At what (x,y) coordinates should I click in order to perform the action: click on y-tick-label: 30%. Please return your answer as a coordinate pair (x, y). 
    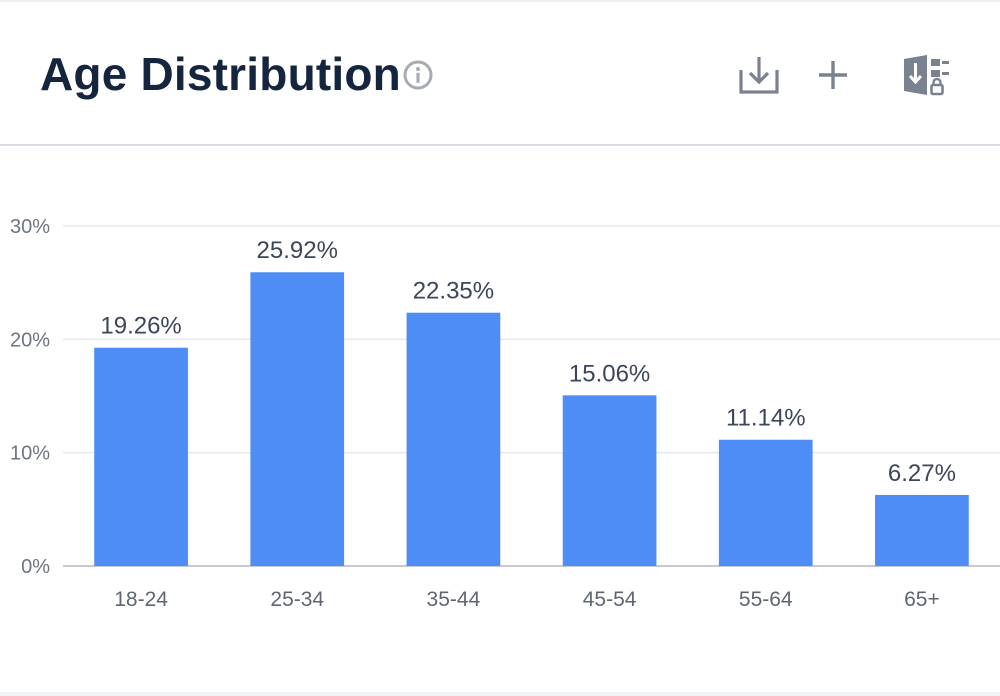
    Looking at the image, I should click on (30, 227).